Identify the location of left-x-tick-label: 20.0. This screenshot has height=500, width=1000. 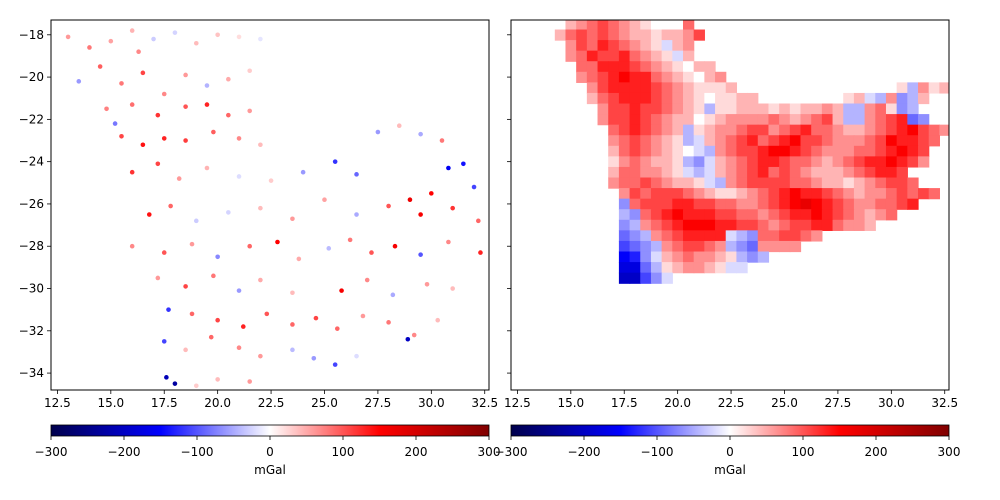
(217, 403).